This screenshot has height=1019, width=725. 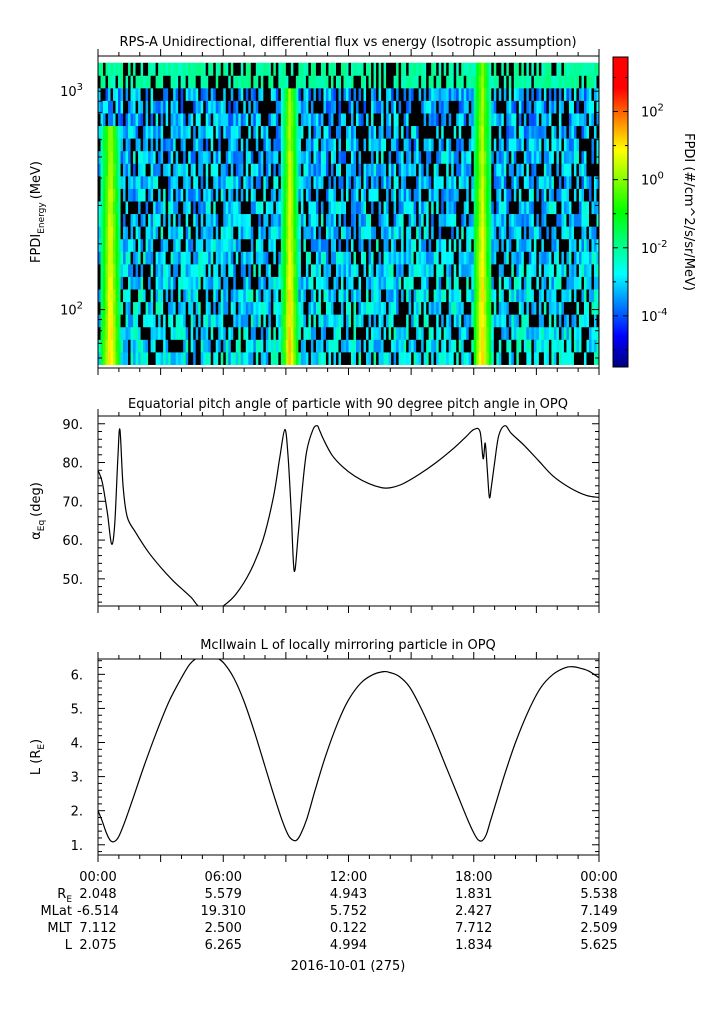 What do you see at coordinates (348, 515) in the screenshot?
I see `pitch-angle-line` at bounding box center [348, 515].